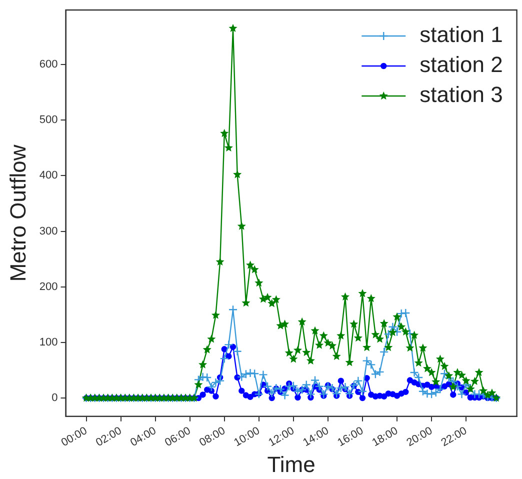 The height and width of the screenshot is (479, 522). I want to click on x-tick-label: 06:00, so click(178, 437).